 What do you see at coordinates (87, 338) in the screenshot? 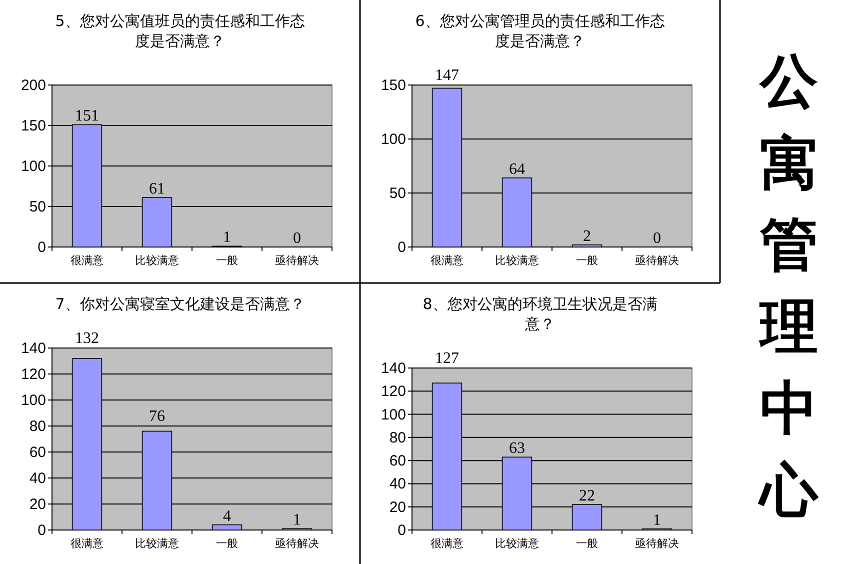
I see `data-label: 132` at bounding box center [87, 338].